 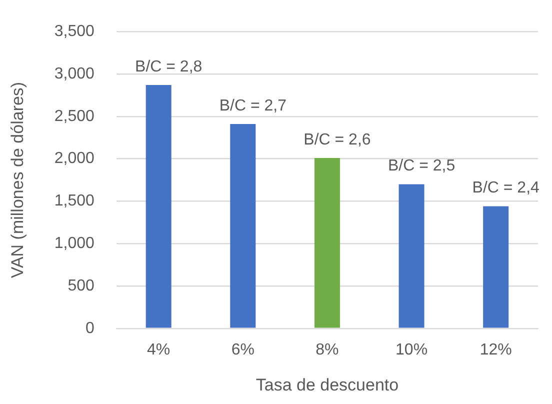 What do you see at coordinates (74, 73) in the screenshot?
I see `y-tick-label: 3,000` at bounding box center [74, 73].